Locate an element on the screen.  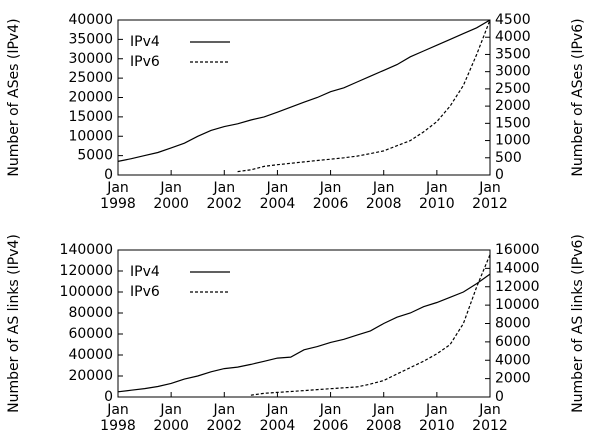
y-tick-label: 140000 is located at coordinates (86, 250).